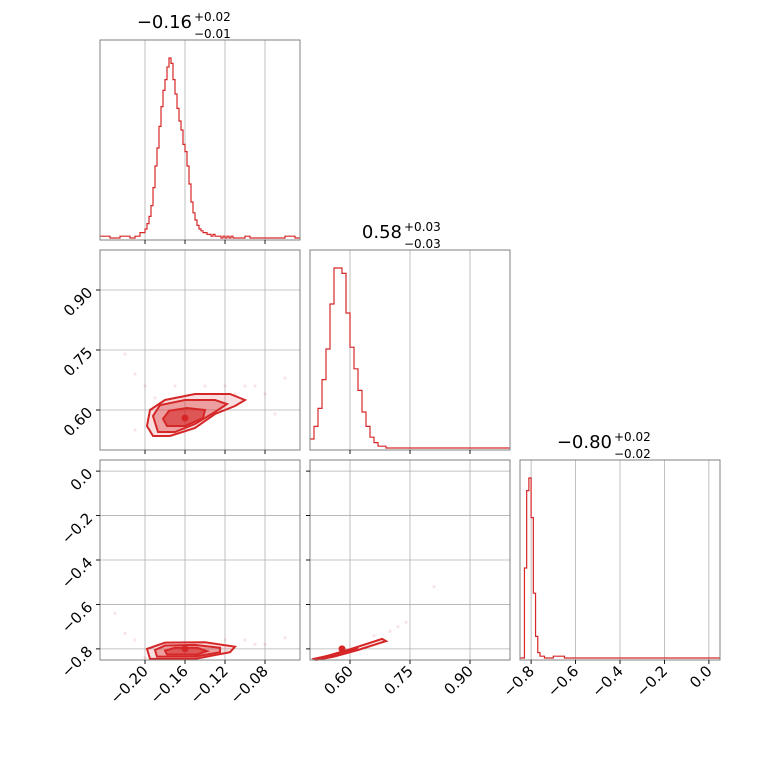 The height and width of the screenshot is (760, 760). I want to click on x-tick-label: −0.16, so click(169, 684).